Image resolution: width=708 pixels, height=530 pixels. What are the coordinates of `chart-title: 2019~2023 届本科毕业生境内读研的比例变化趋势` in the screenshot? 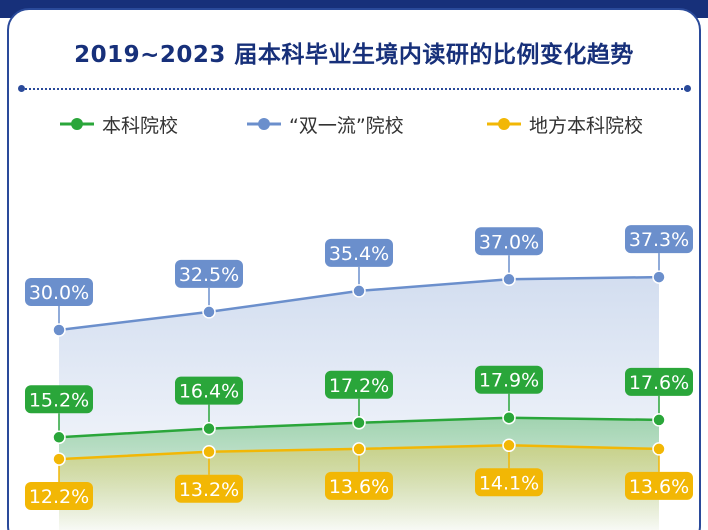 It's located at (354, 55).